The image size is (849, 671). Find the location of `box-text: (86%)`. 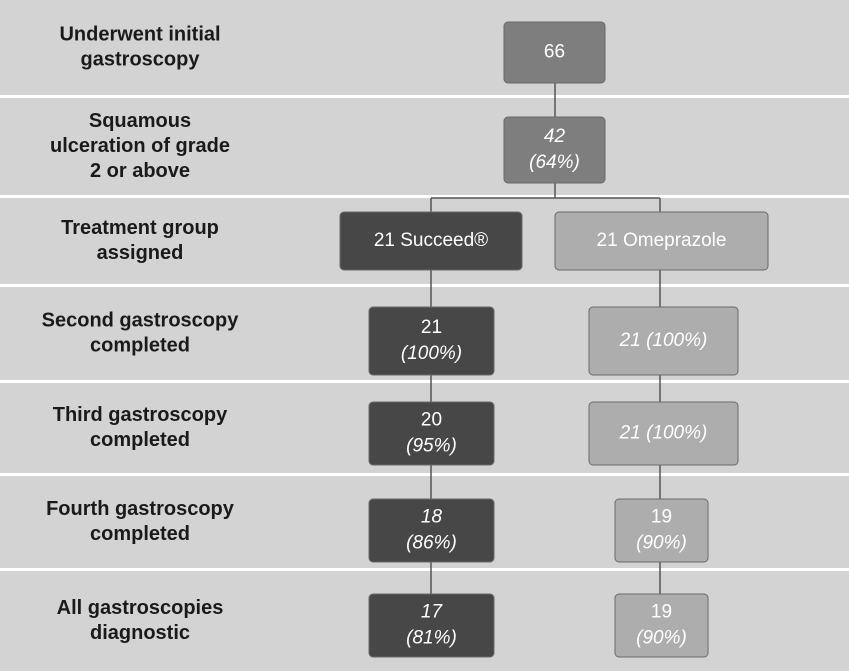

box-text: (86%) is located at coordinates (431, 543).